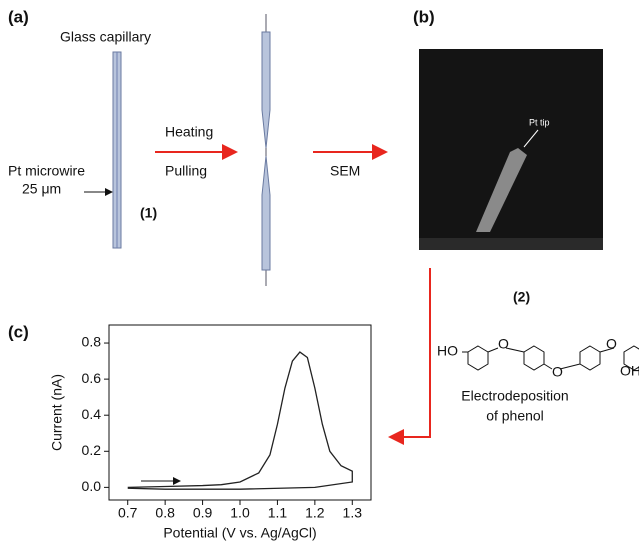 This screenshot has width=639, height=552. I want to click on x-tick-label: 0.9, so click(203, 513).